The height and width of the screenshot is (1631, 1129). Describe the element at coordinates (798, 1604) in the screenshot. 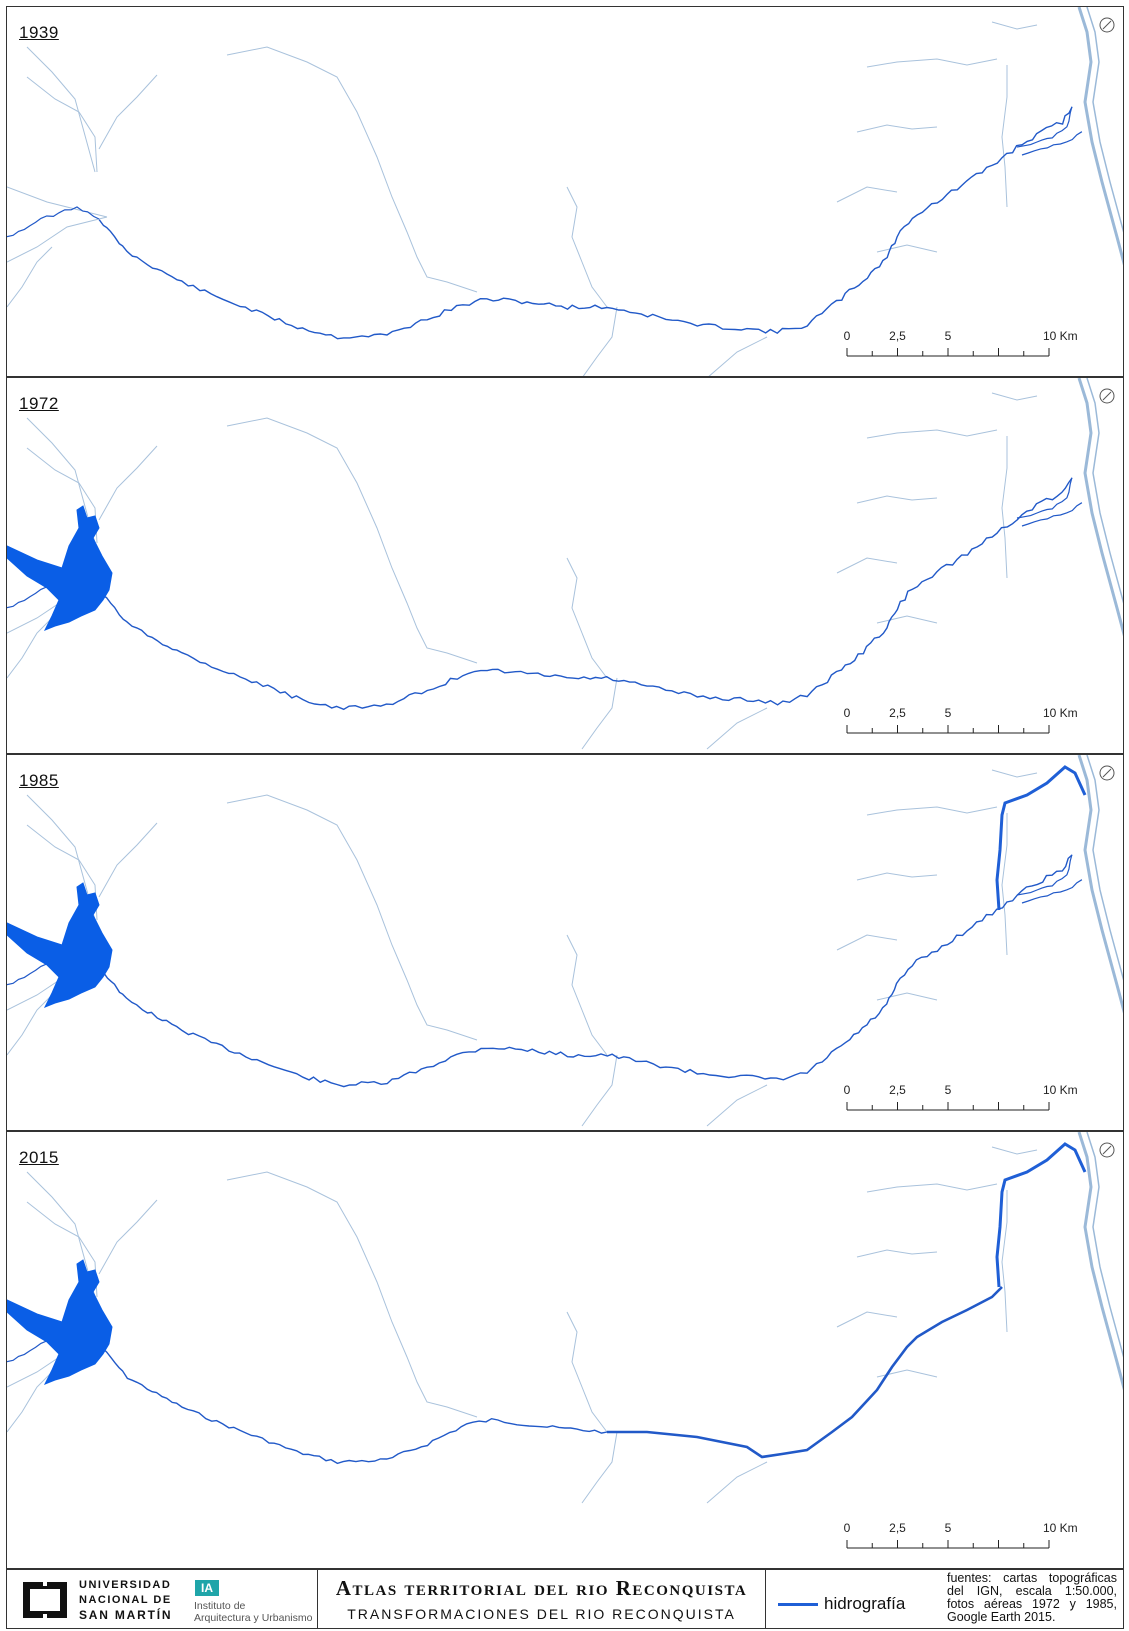

I see `legend-swatch` at that location.